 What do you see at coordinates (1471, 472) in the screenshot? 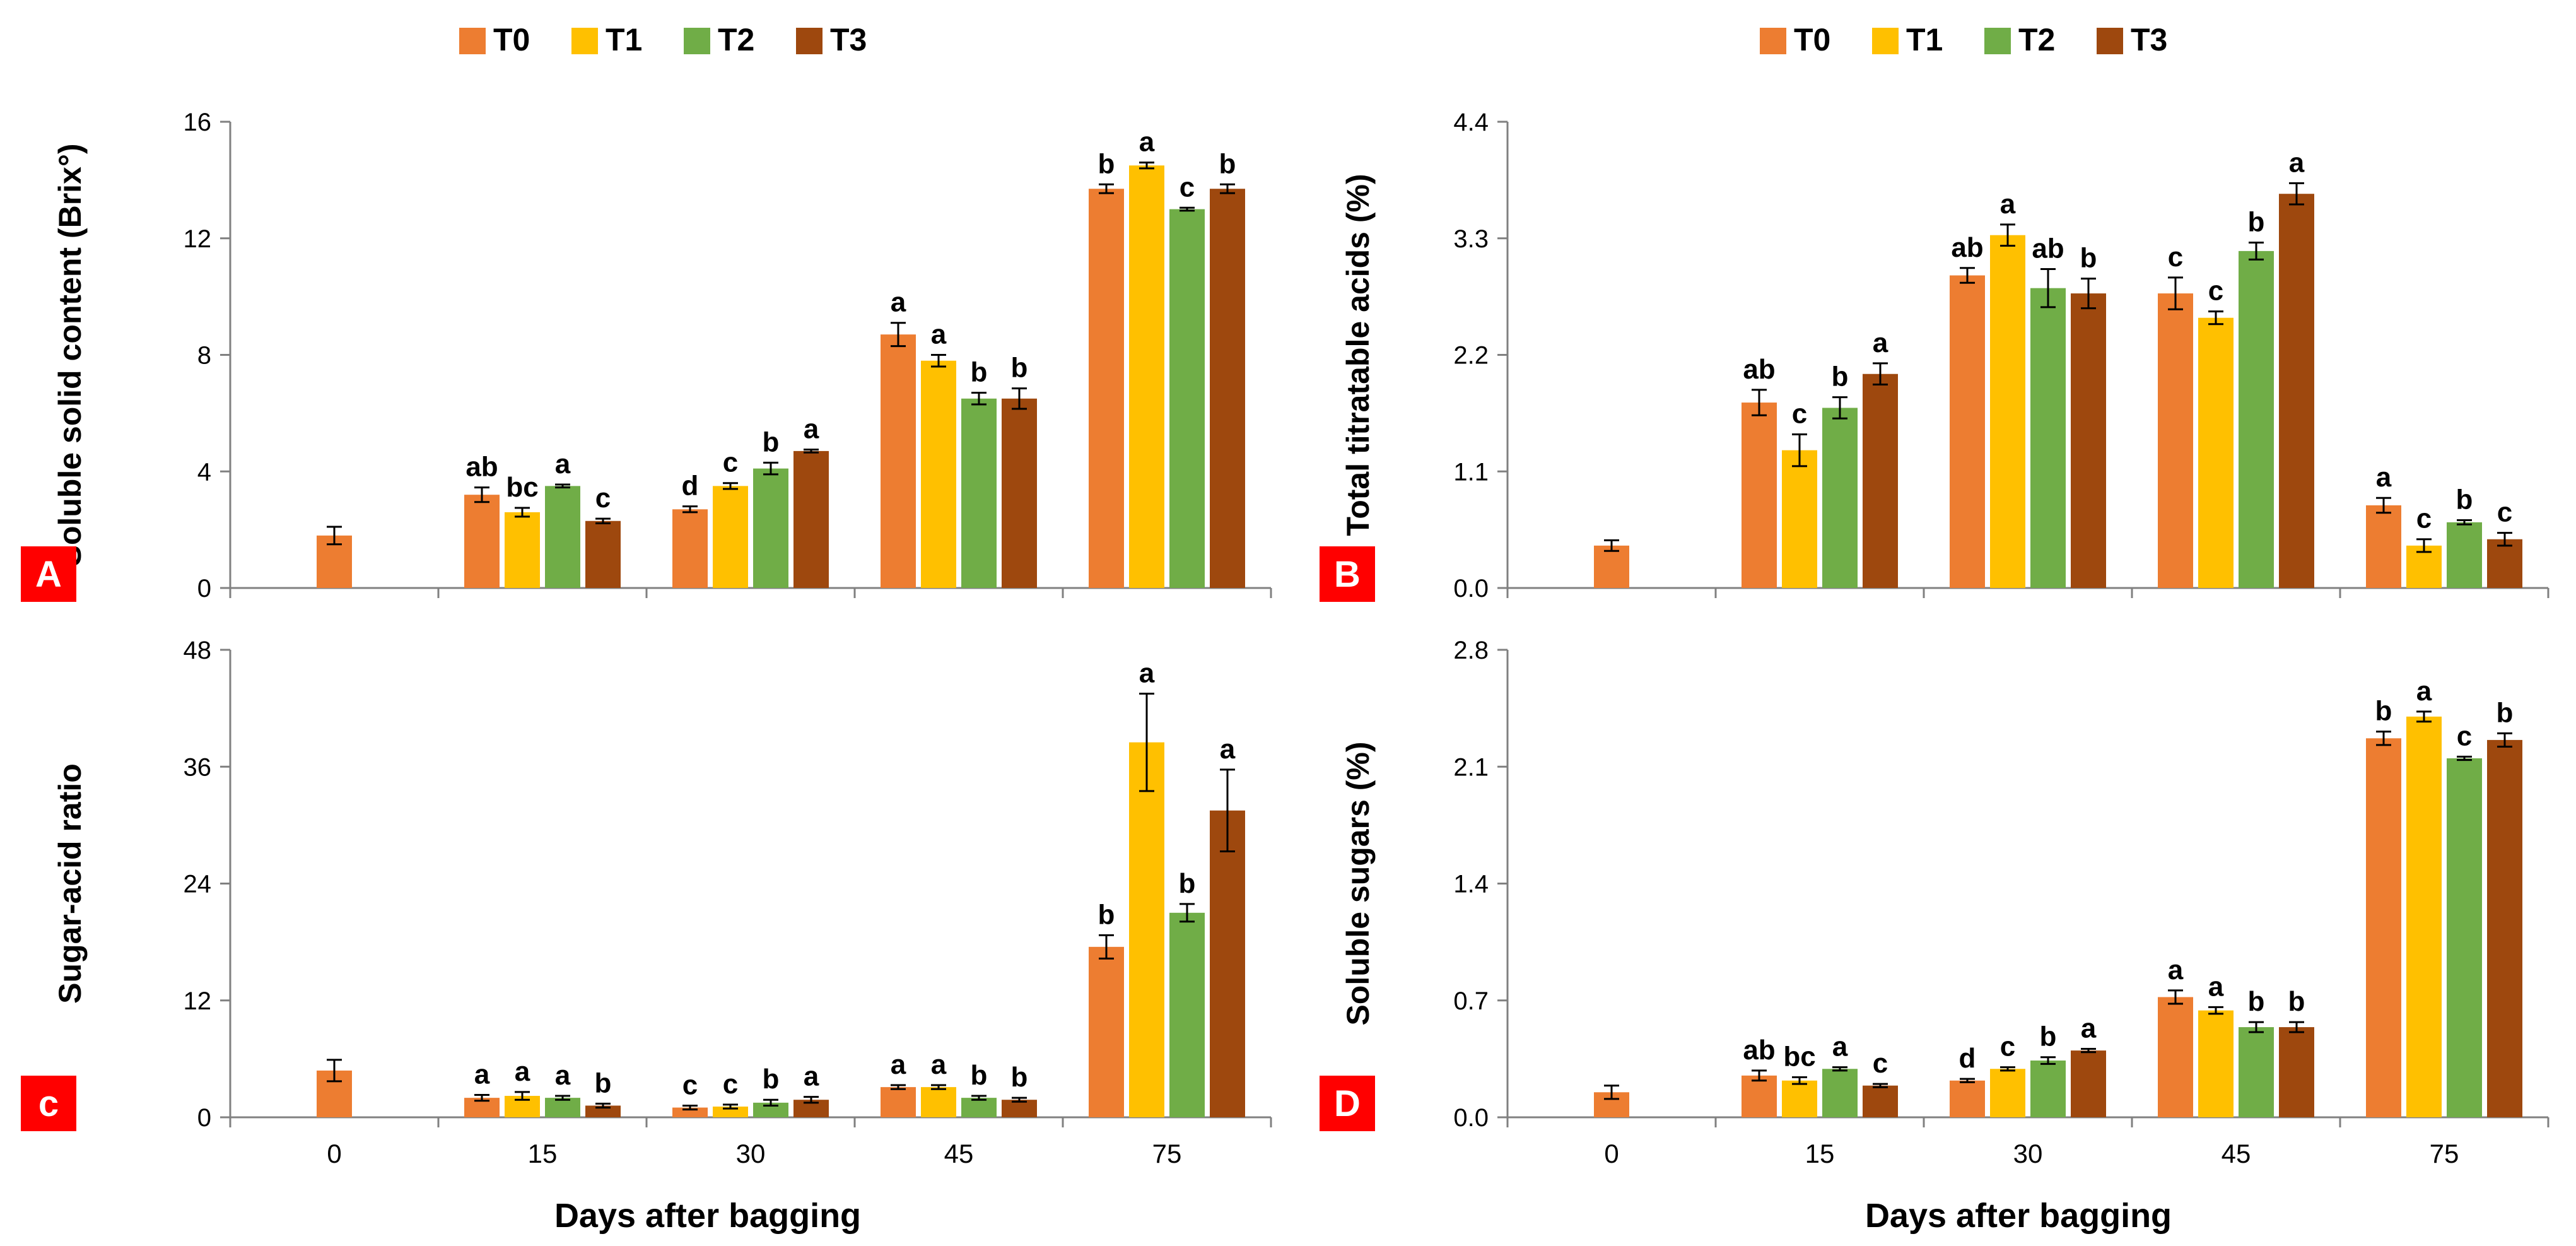
I see `y-tick-label: 1.1` at bounding box center [1471, 472].